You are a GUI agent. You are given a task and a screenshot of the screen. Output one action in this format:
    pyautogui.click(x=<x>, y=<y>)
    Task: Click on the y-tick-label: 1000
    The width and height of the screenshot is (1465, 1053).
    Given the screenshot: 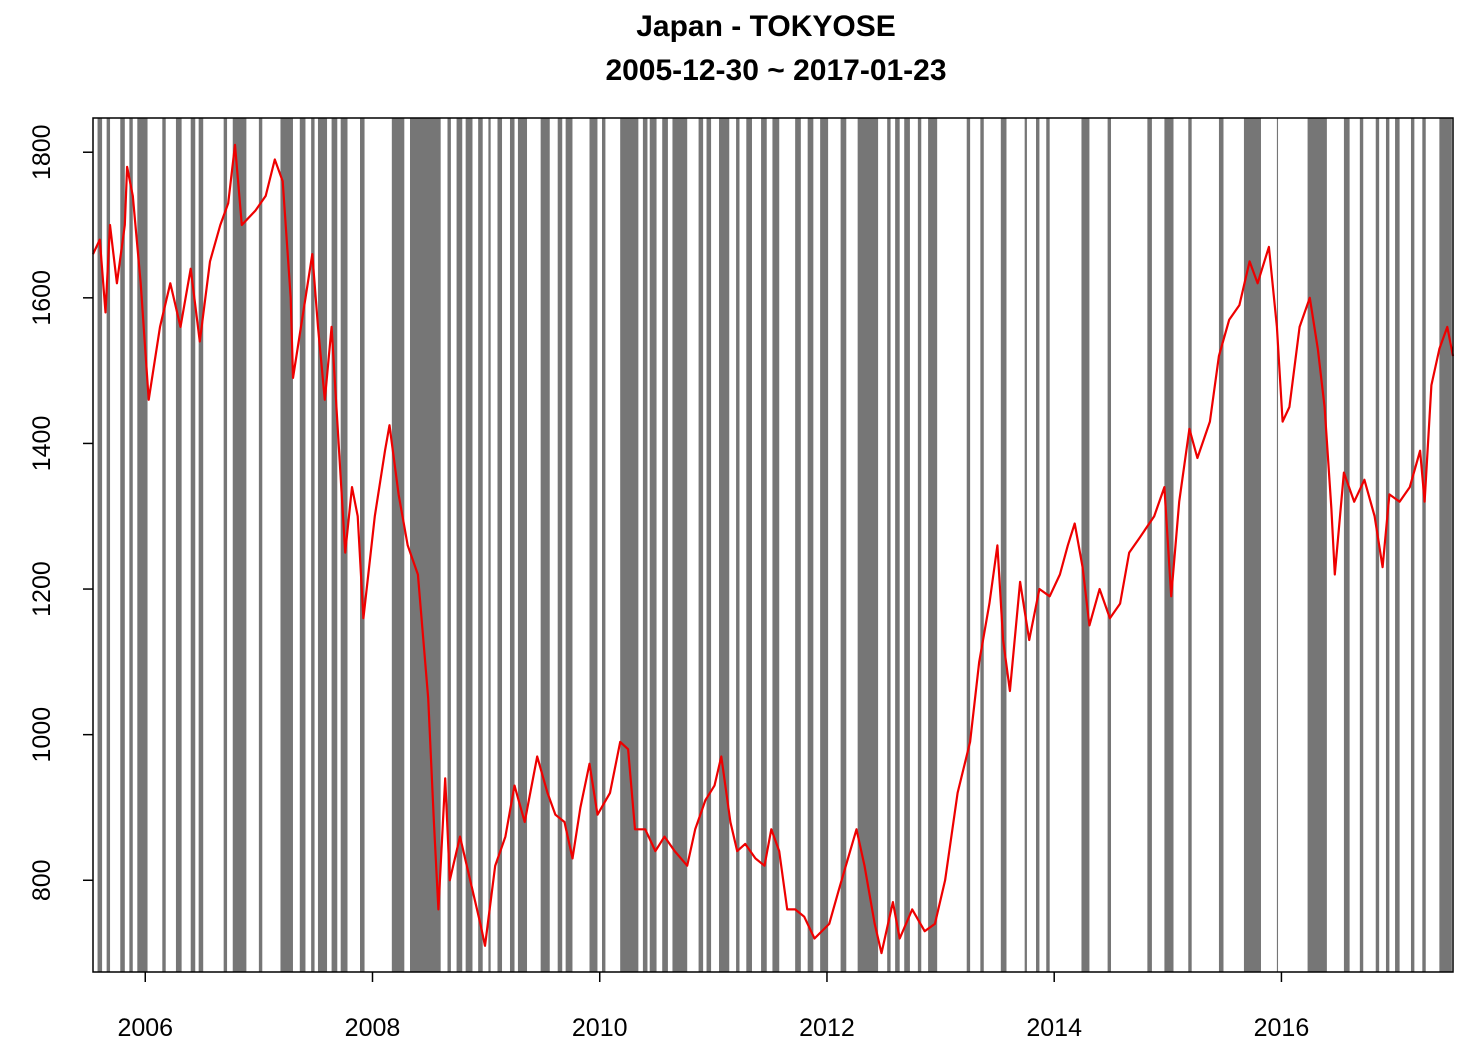 What is the action you would take?
    pyautogui.click(x=42, y=735)
    